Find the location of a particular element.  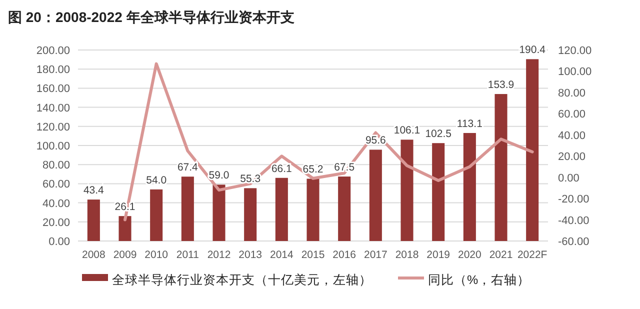

data-label: 54.0 is located at coordinates (156, 180).